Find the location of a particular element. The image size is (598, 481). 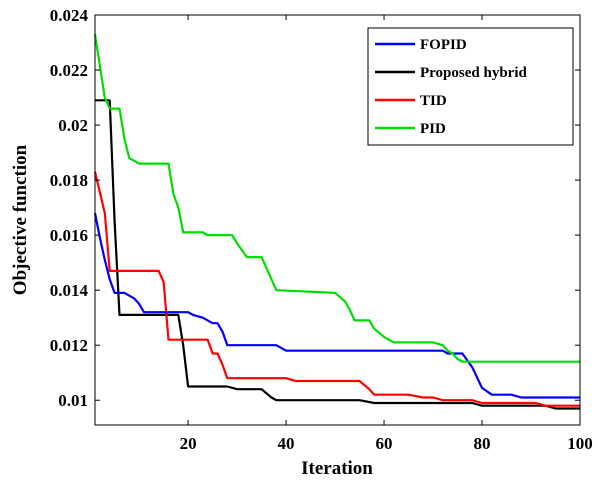

y-tick-label: 0.016 is located at coordinates (69, 235).